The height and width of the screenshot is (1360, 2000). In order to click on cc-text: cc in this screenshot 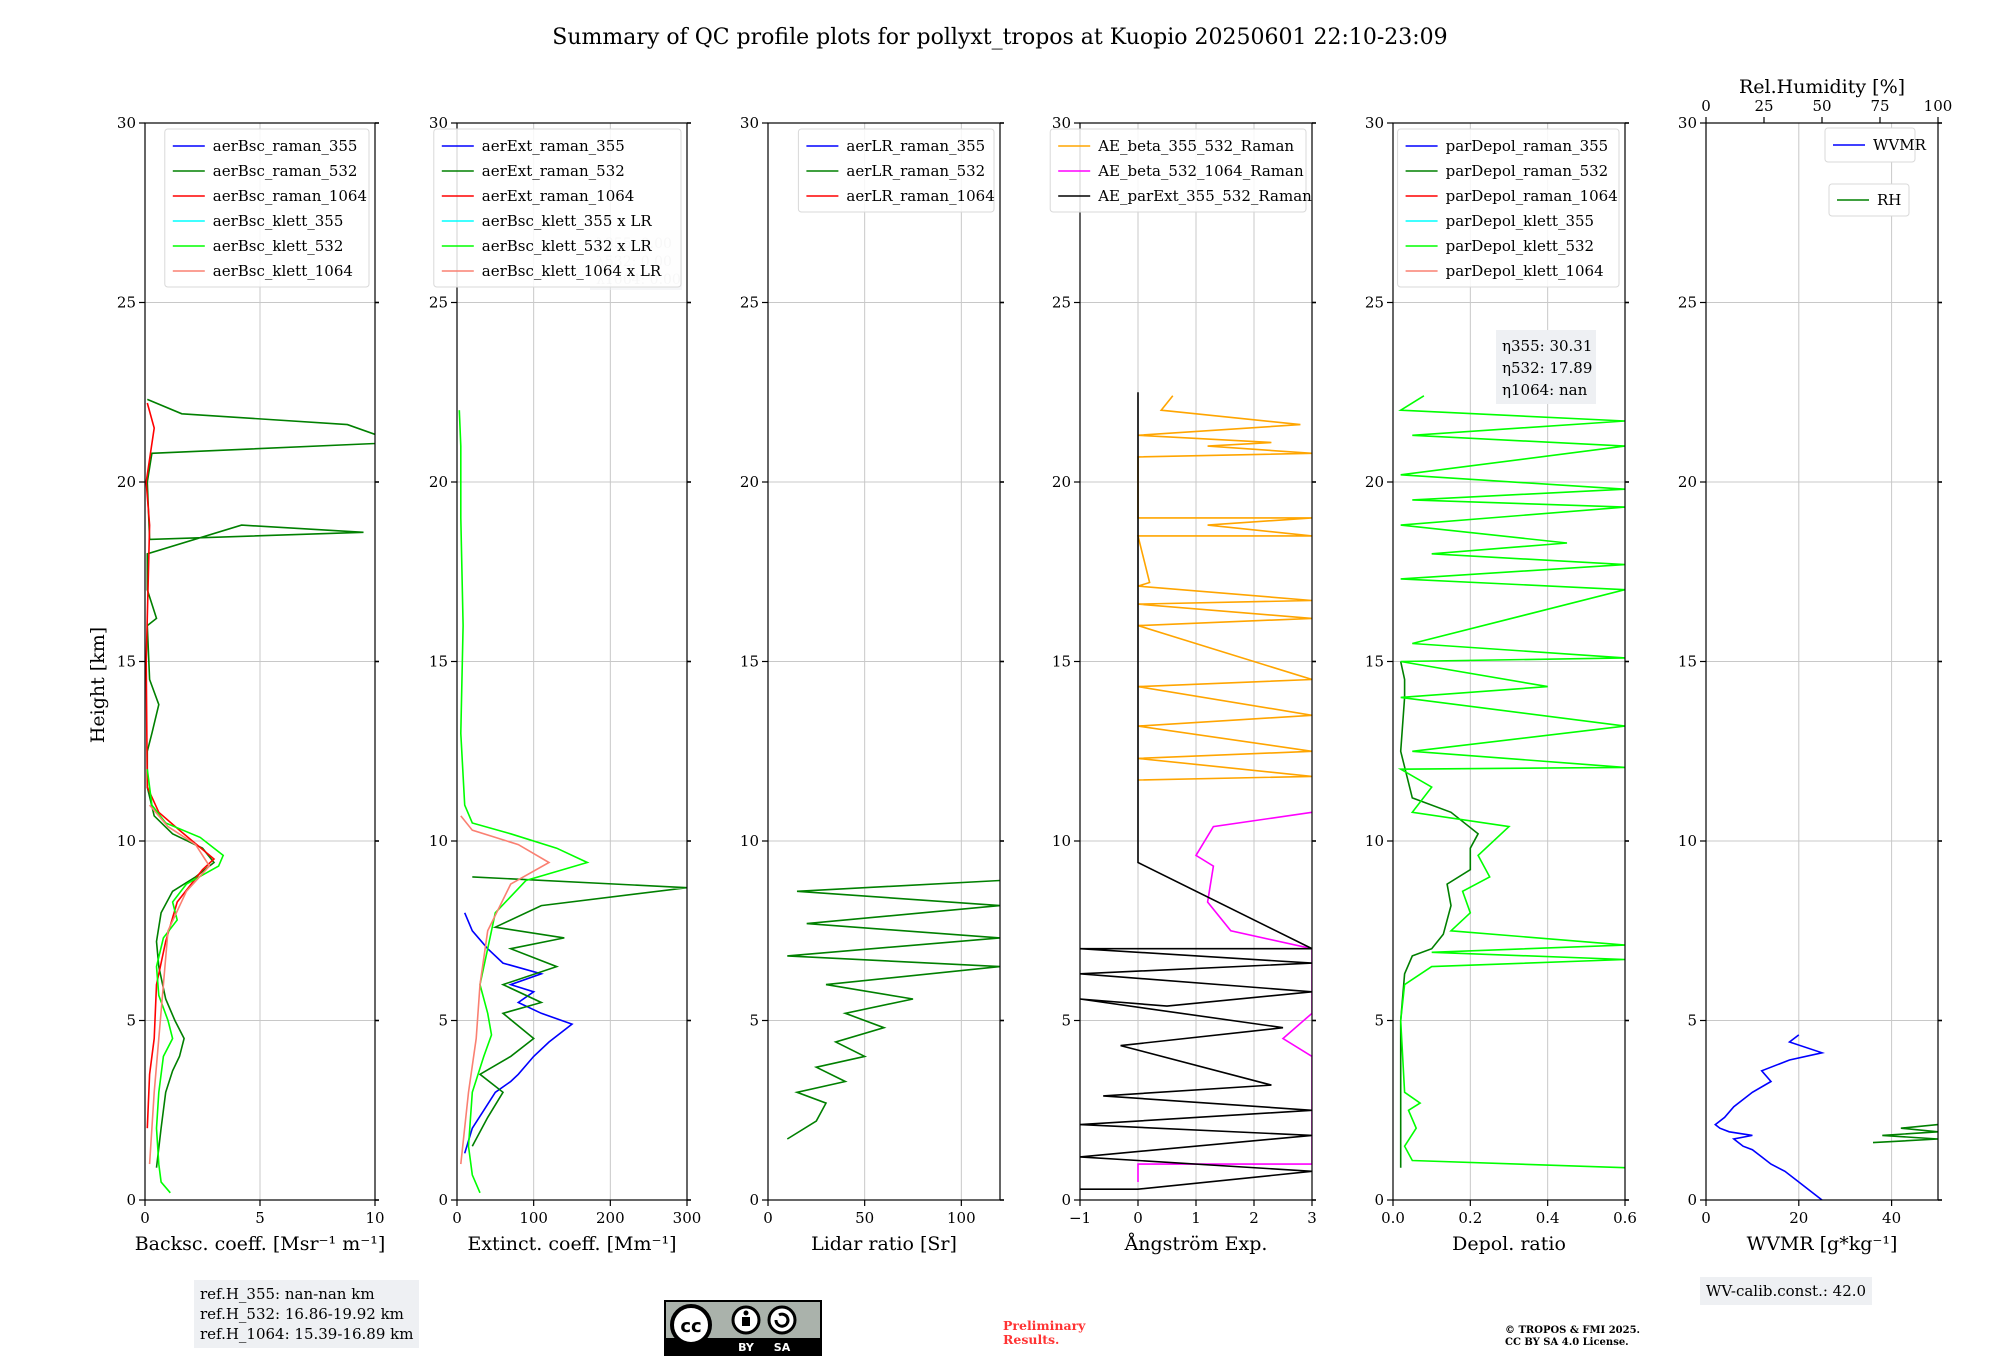, I will do `click(690, 1326)`.